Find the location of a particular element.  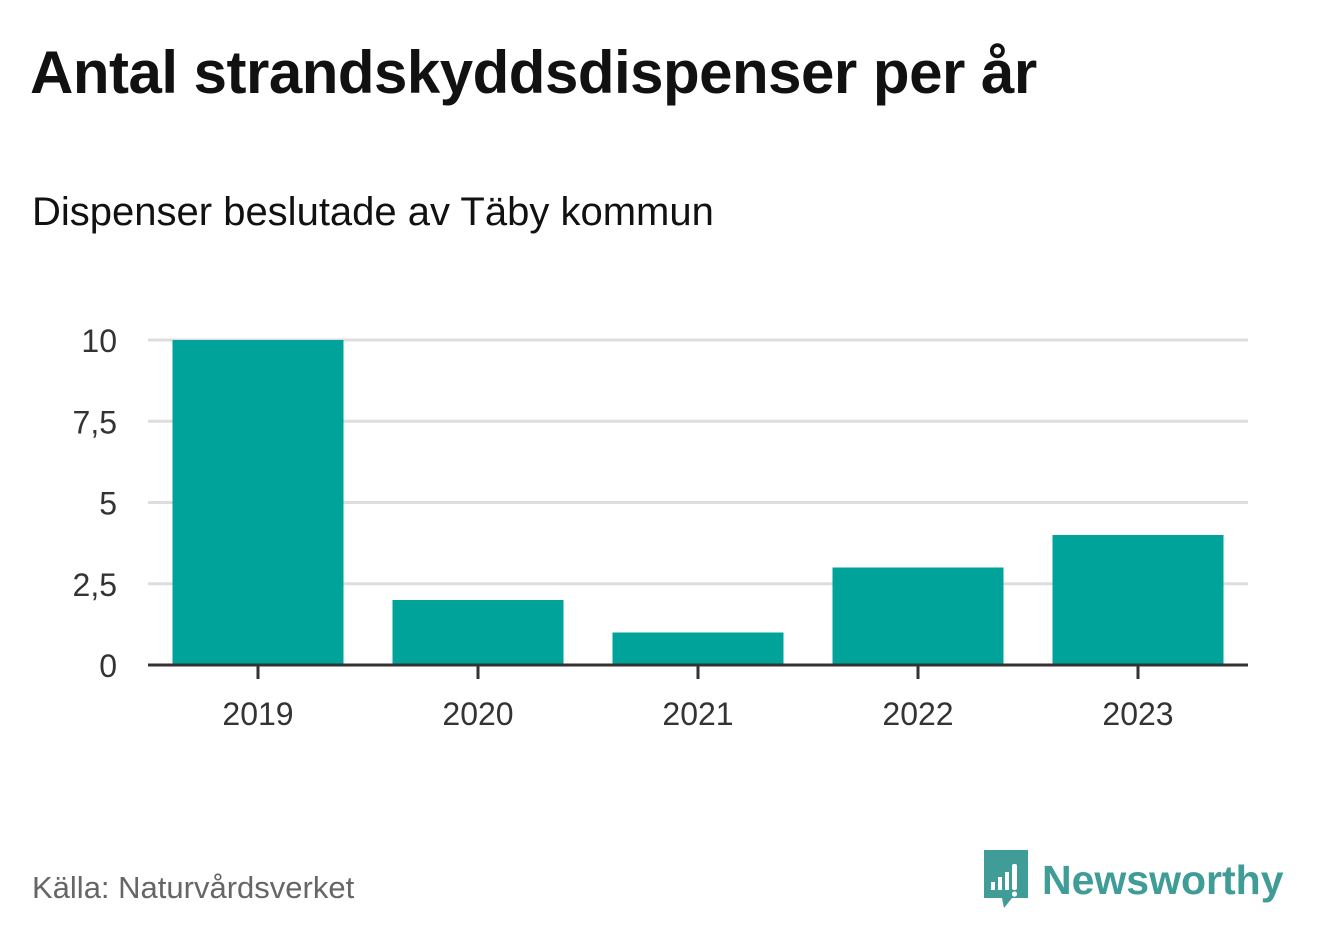

x-tick-label: 2023 is located at coordinates (1137, 714).